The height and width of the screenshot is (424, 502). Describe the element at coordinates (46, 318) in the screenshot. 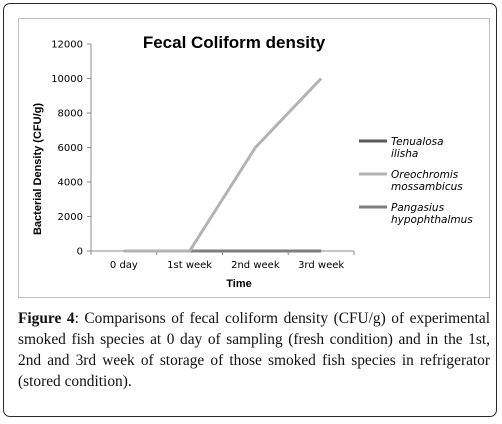

I see `caption-label: Figure 4` at that location.